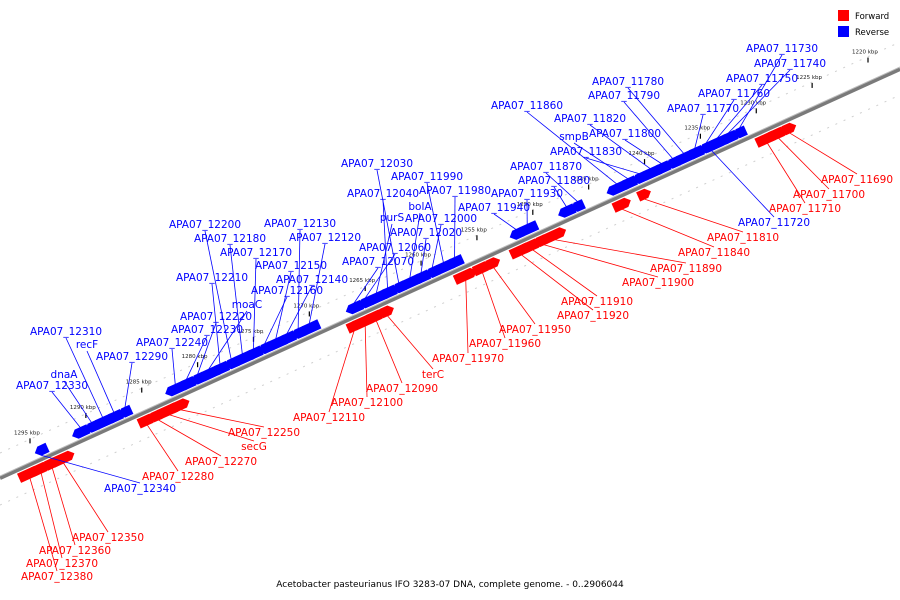  Describe the element at coordinates (132, 357) in the screenshot. I see `reverse-gene-label: APA07_12290` at that location.